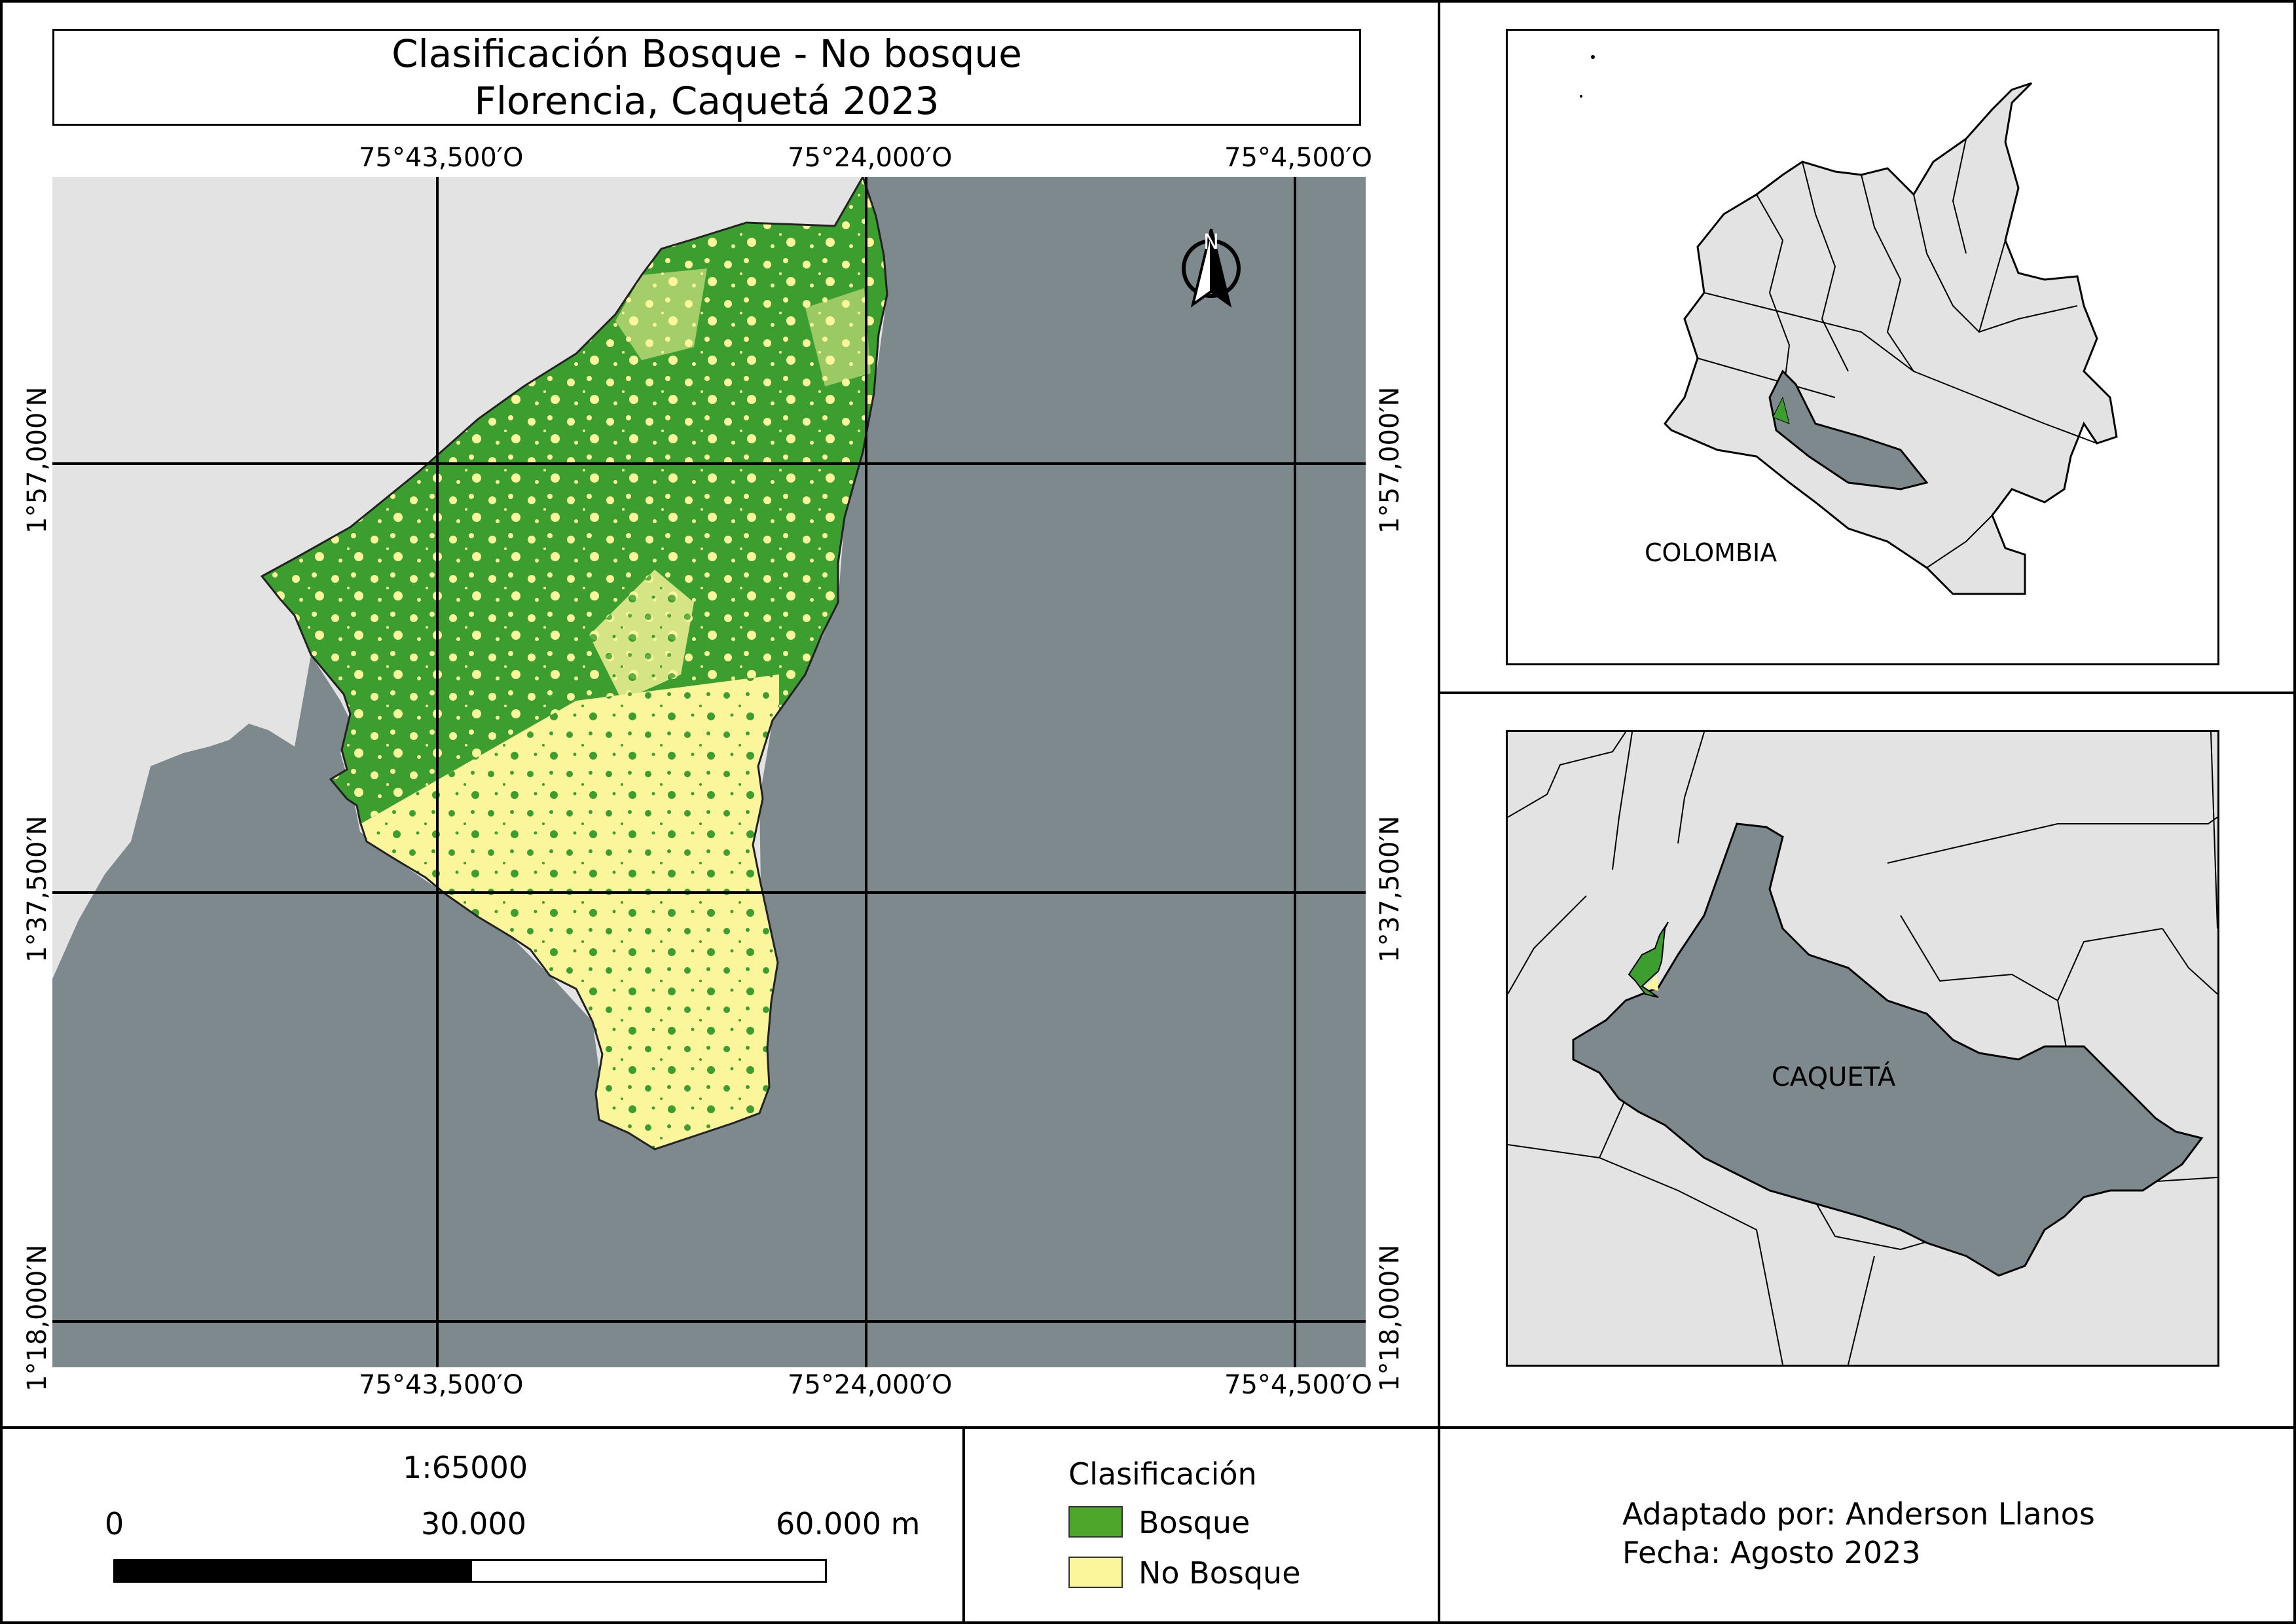 The image size is (2296, 1624). What do you see at coordinates (1298, 158) in the screenshot?
I see `lon-top-3: 75°4,500′O` at bounding box center [1298, 158].